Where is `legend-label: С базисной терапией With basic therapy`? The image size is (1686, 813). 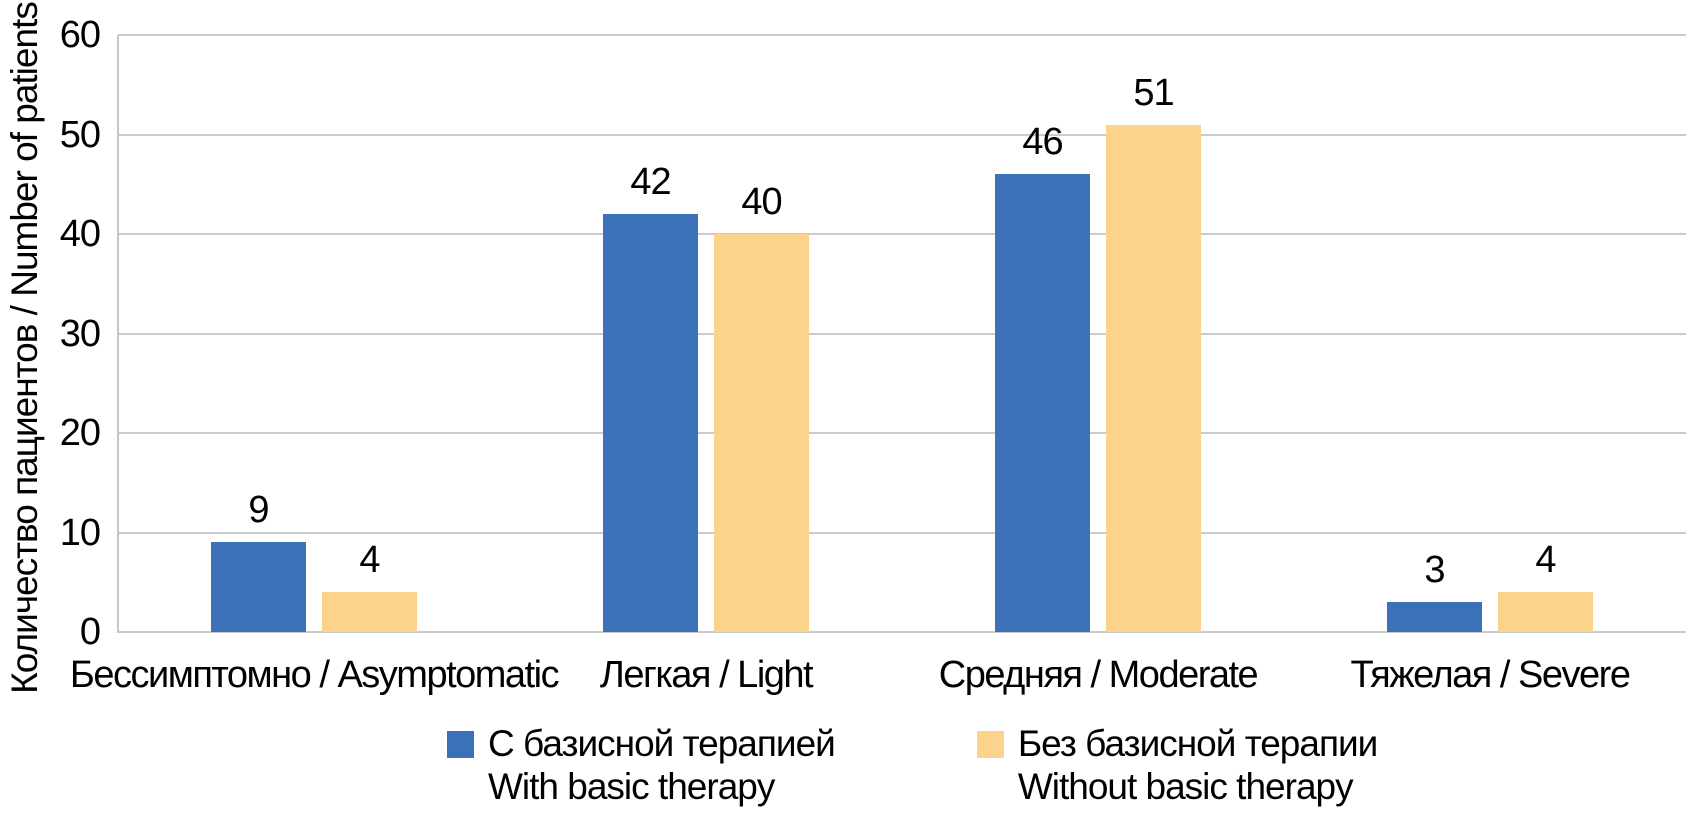 legend-label: С базисной терапией With basic therapy is located at coordinates (662, 765).